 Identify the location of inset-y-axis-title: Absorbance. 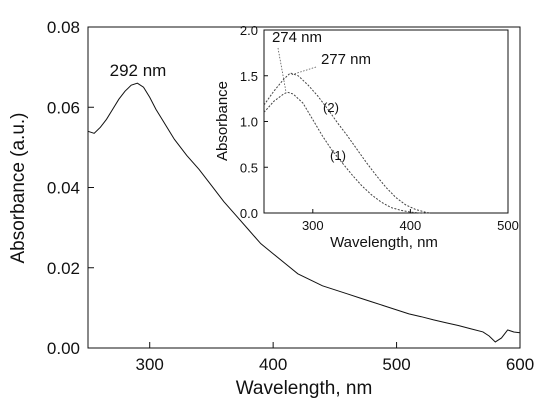
(222, 121).